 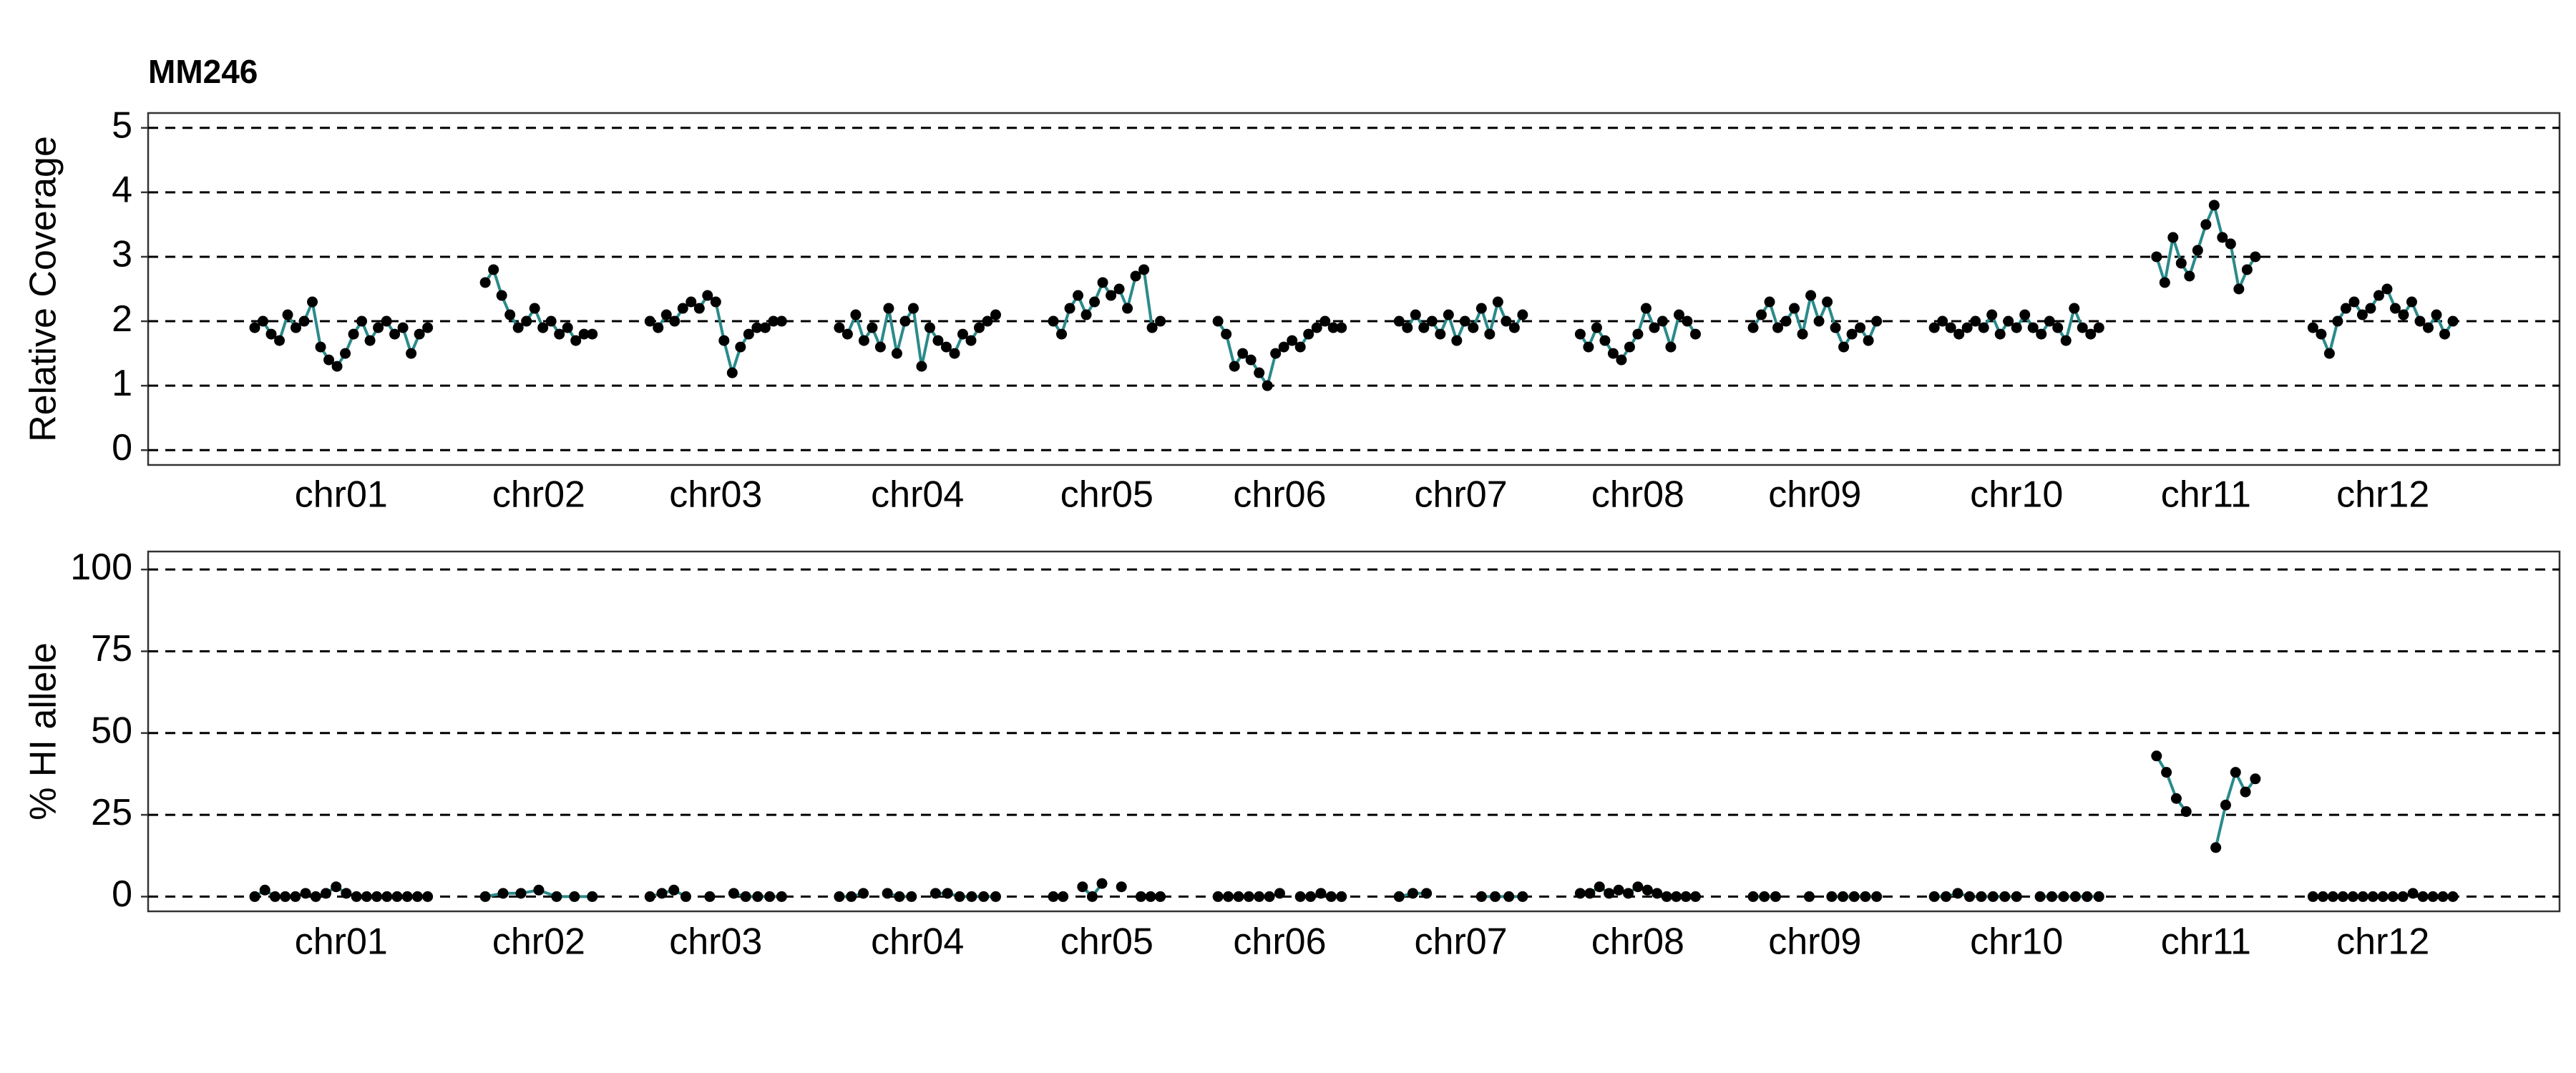 I want to click on y-tick-label: 1, so click(x=122, y=384).